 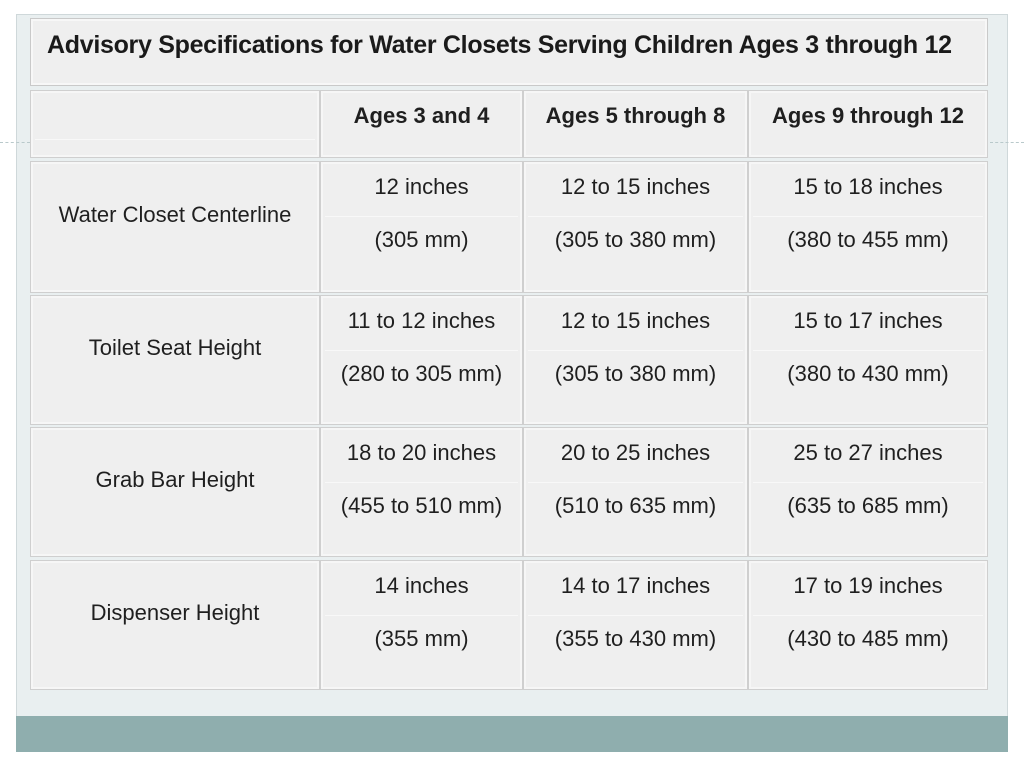 I want to click on value-inches: 18 to 20 inches, so click(x=421, y=452).